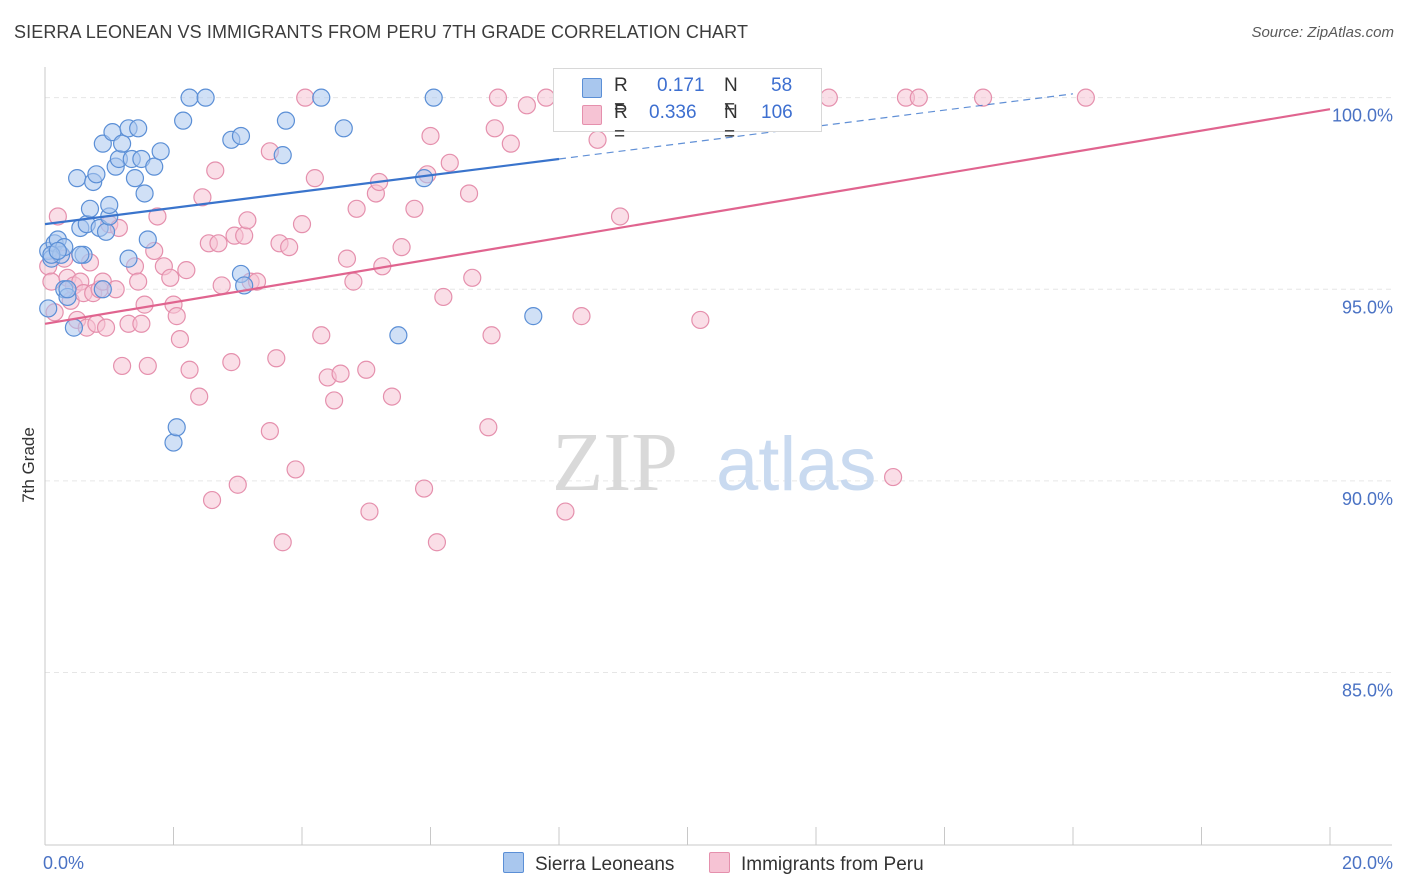 The width and height of the screenshot is (1406, 892). I want to click on bottom-legend-swatch-pink, so click(719, 862).